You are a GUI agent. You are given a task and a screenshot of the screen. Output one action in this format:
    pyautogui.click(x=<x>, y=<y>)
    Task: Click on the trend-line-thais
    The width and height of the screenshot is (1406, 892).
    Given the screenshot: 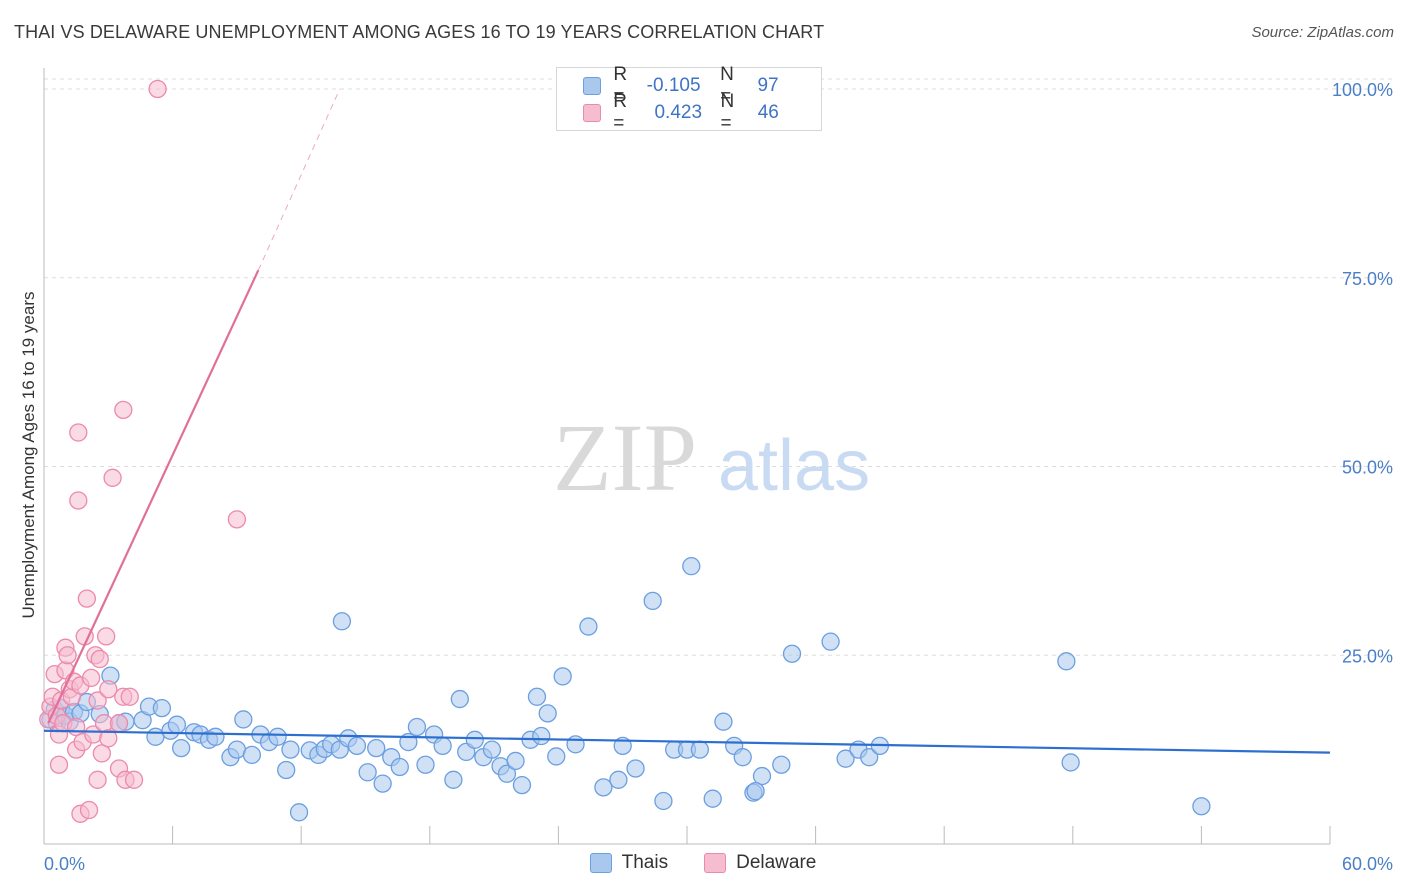 What is the action you would take?
    pyautogui.click(x=687, y=741)
    